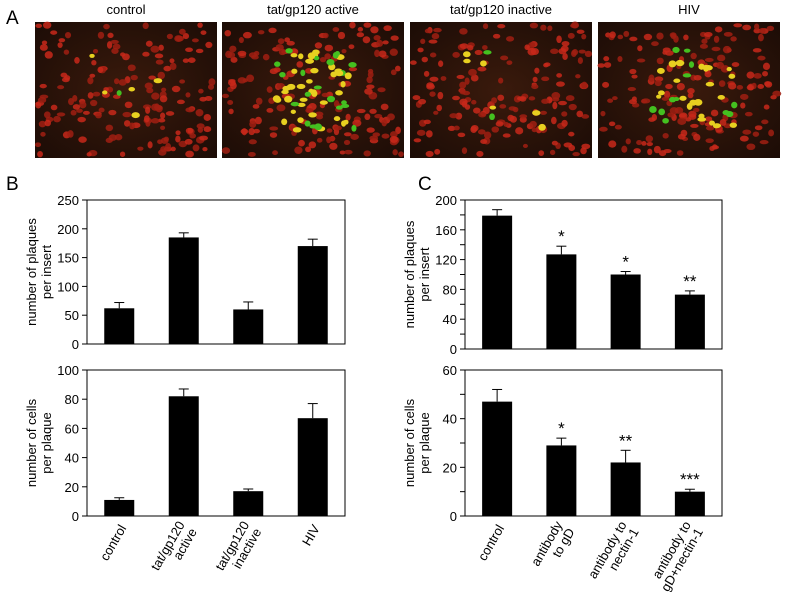 The height and width of the screenshot is (597, 787). What do you see at coordinates (75, 344) in the screenshot?
I see `y-tick-label: 0` at bounding box center [75, 344].